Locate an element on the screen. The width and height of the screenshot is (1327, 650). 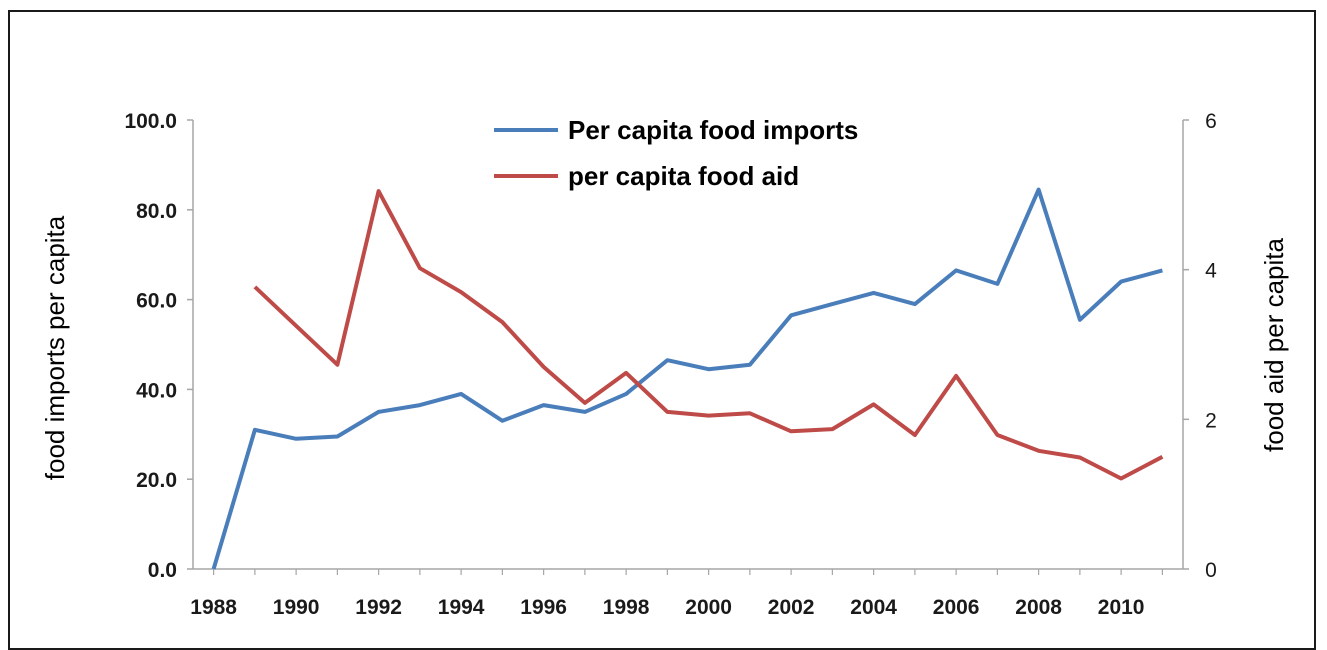
left-y-tick-label: 60.0 is located at coordinates (156, 301).